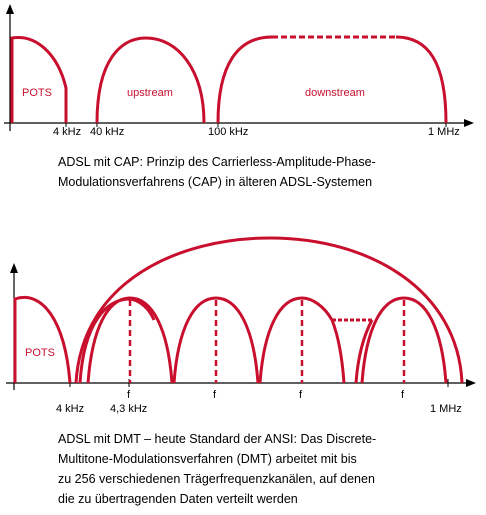 This screenshot has height=515, width=486. Describe the element at coordinates (10, 9) in the screenshot. I see `cap-y-axis-arrow` at that location.